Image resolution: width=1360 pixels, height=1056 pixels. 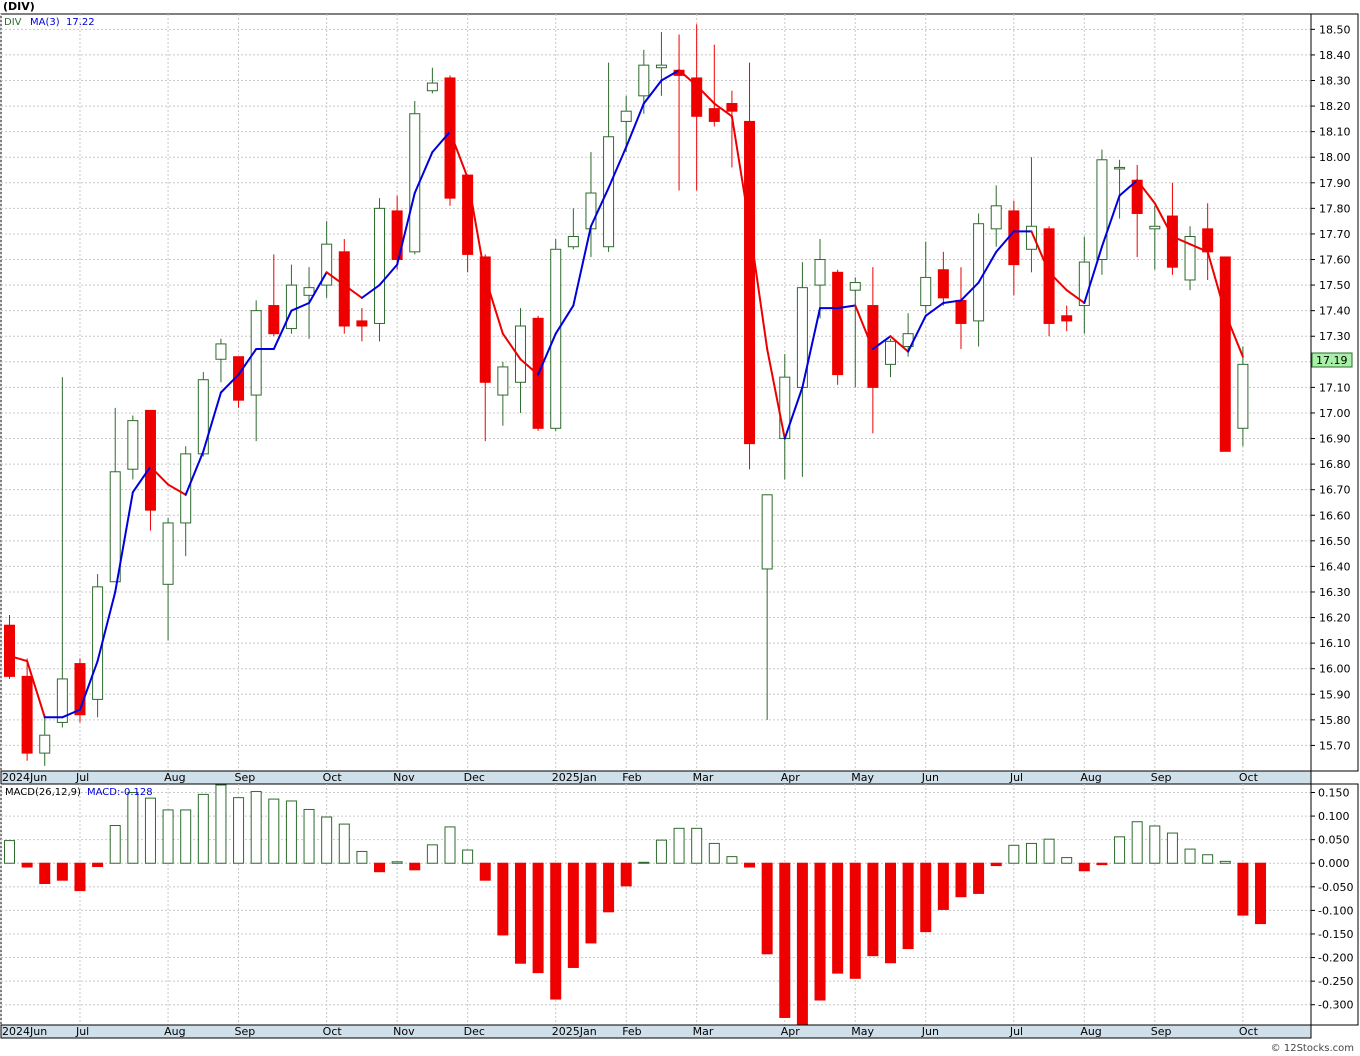 I want to click on macd-x-tick-label: 2025Jan, so click(x=574, y=1031).